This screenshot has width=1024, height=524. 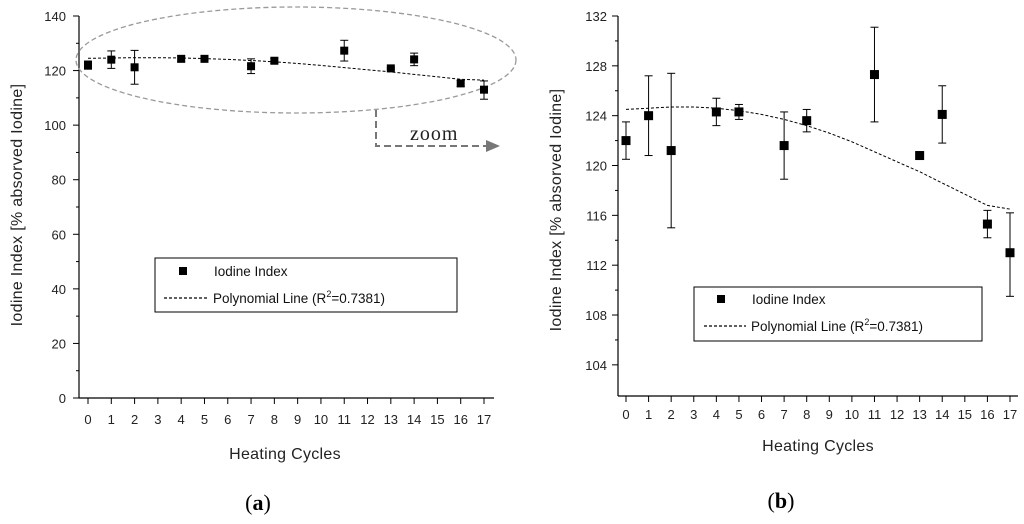 I want to click on x-tick-label-a: 5, so click(x=204, y=419).